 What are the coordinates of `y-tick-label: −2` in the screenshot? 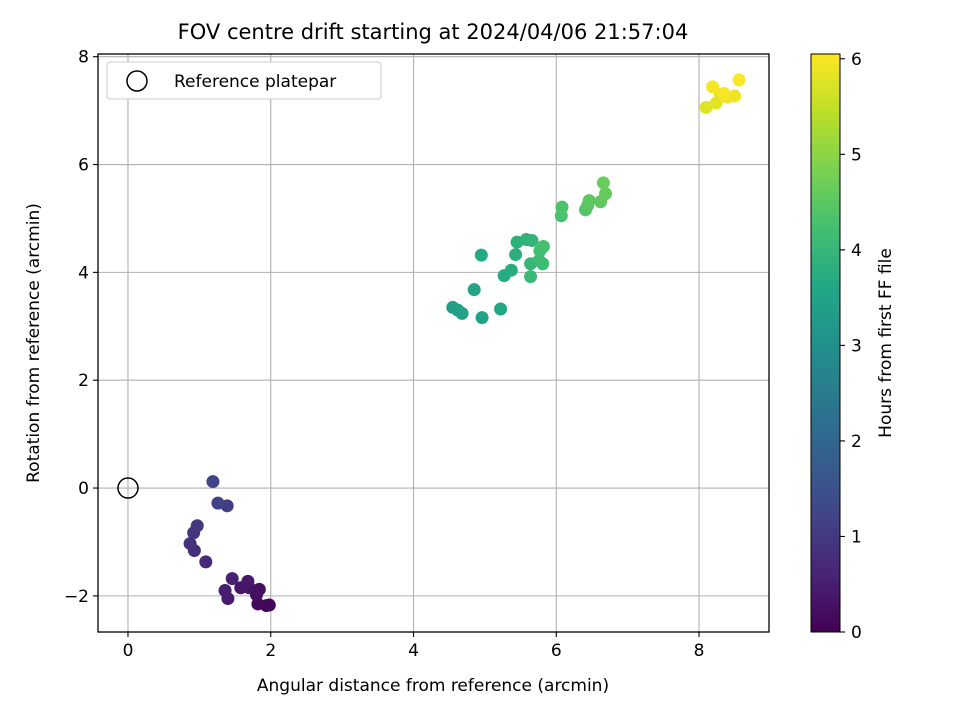 It's located at (76, 597).